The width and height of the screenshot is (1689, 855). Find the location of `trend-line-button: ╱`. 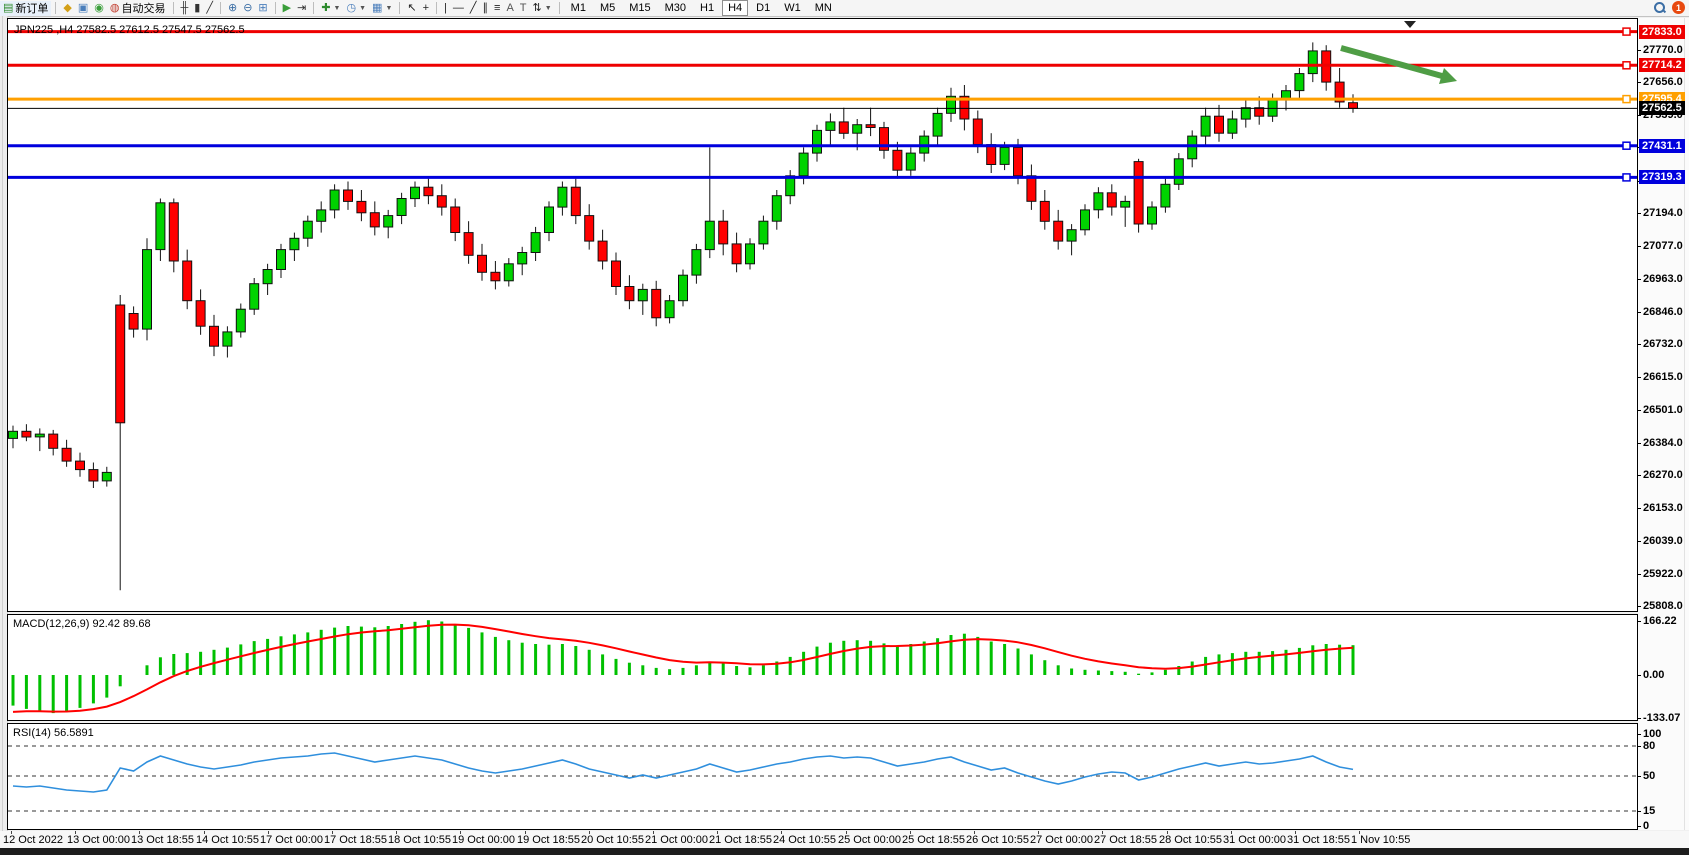

trend-line-button: ╱ is located at coordinates (473, 8).